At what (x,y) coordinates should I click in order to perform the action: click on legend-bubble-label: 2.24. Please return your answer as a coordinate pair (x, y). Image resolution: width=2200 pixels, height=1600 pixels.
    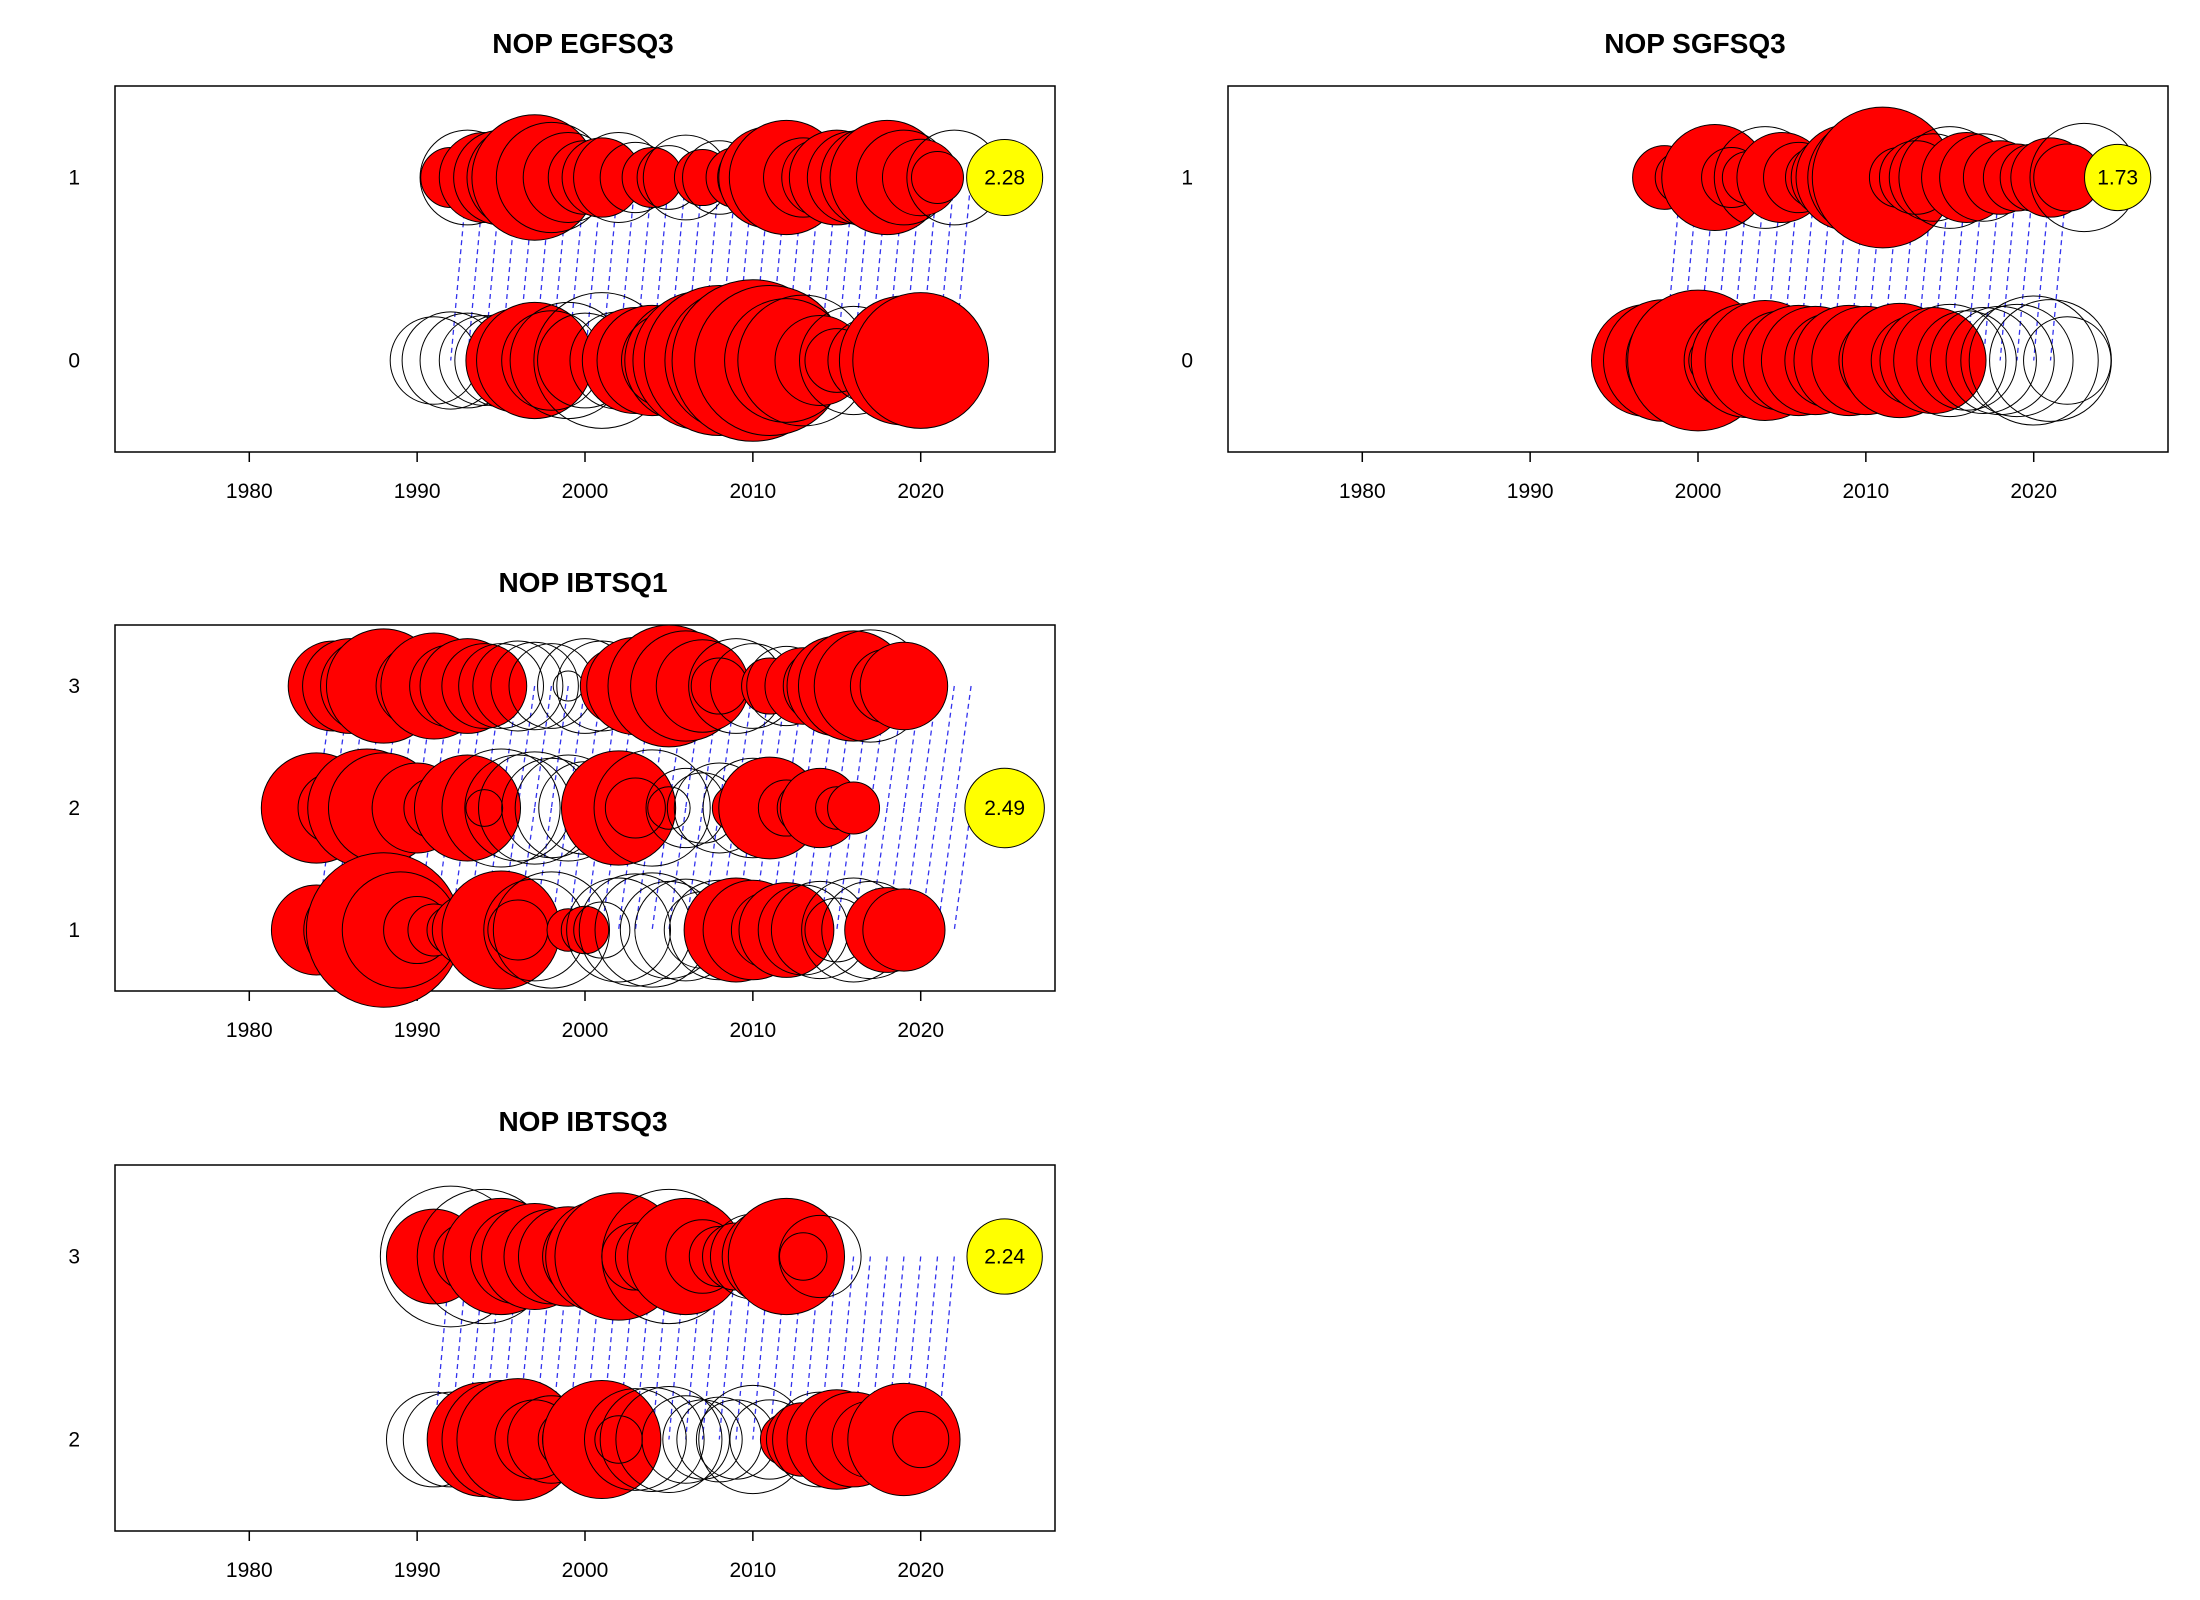
    Looking at the image, I should click on (1004, 1257).